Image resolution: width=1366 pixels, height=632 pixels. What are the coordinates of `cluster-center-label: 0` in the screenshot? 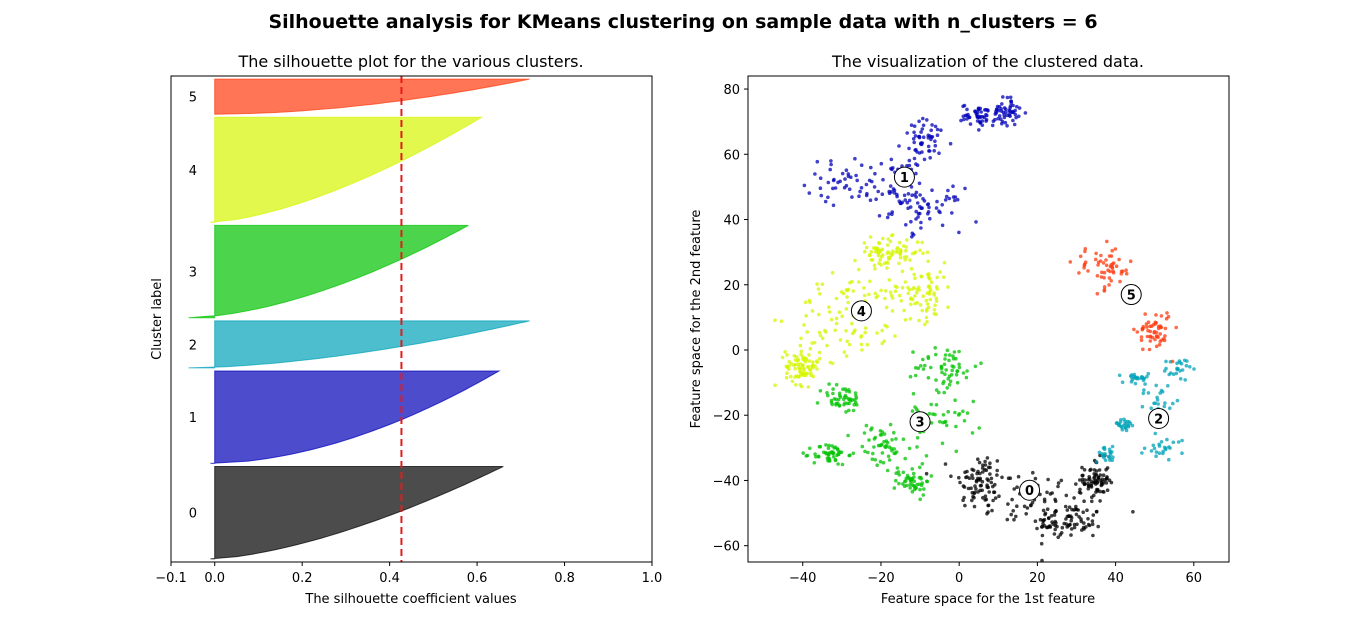 It's located at (1029, 491).